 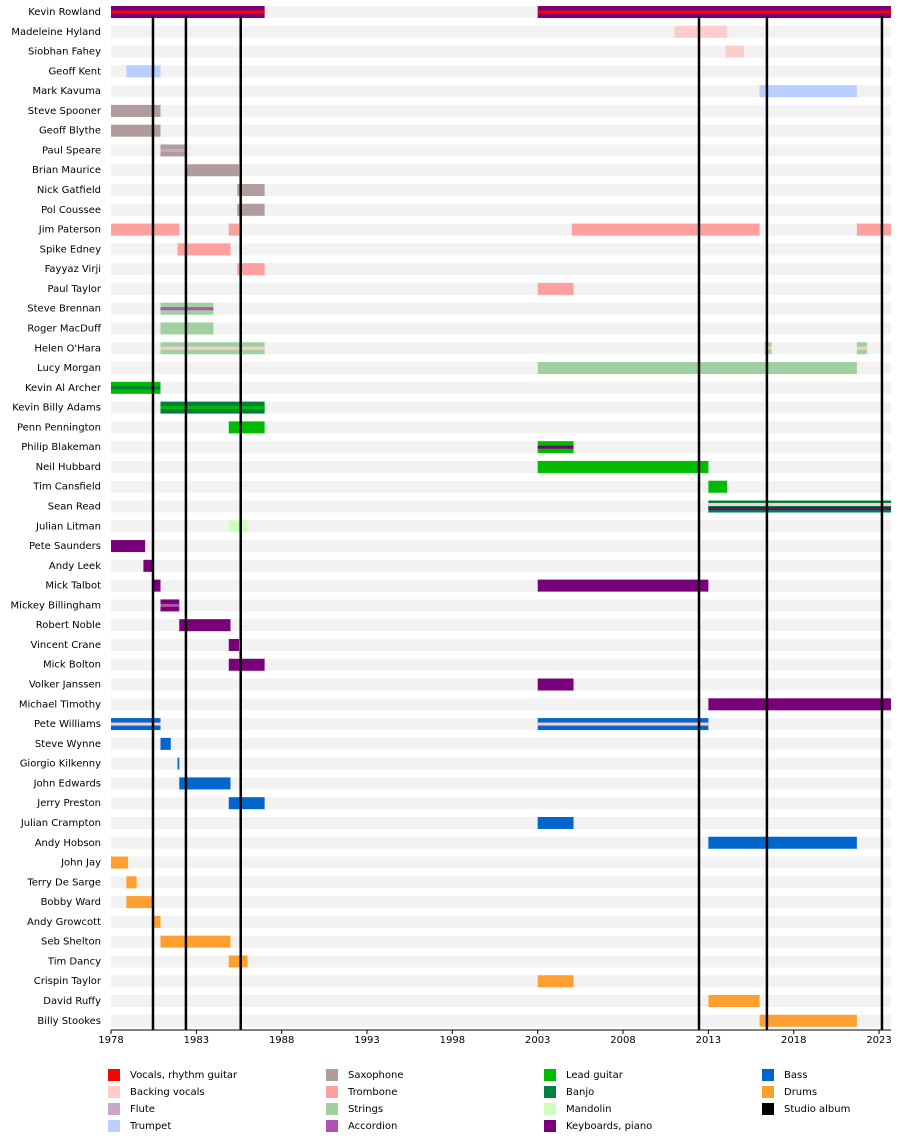 I want to click on member-name: Pete Saunders, so click(x=65, y=546).